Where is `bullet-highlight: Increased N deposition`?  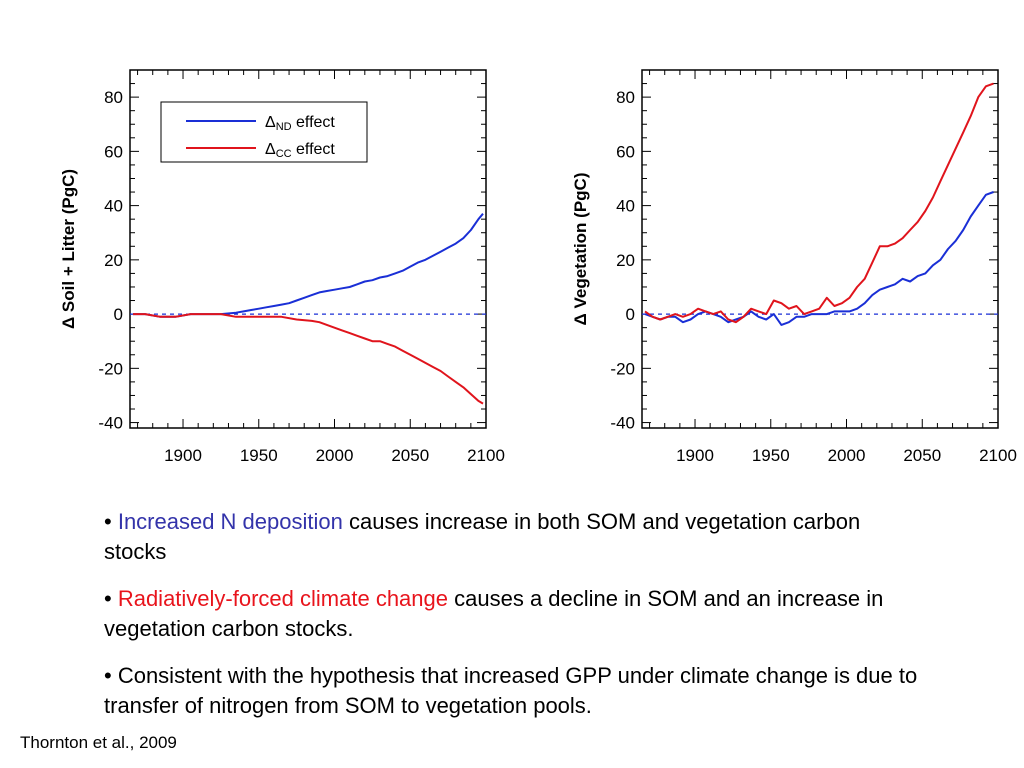
bullet-highlight: Increased N deposition is located at coordinates (230, 521).